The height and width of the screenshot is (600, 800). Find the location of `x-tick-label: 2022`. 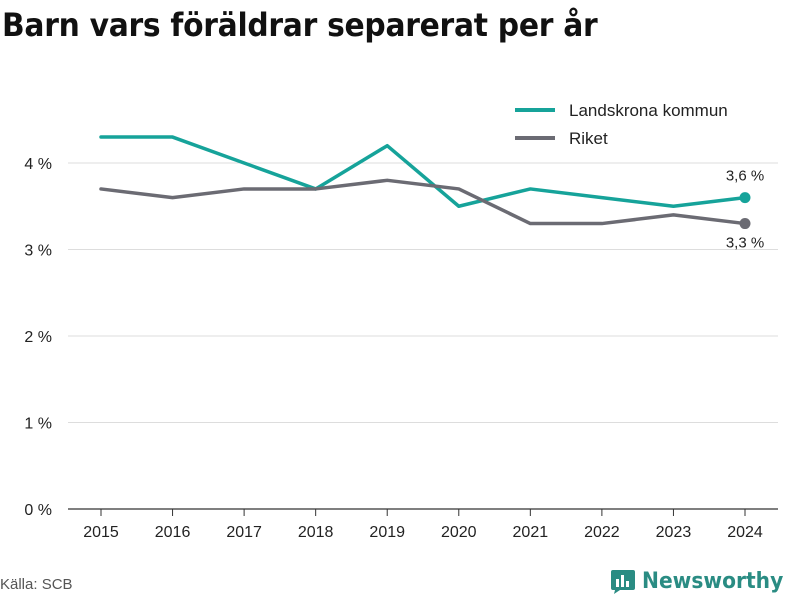

x-tick-label: 2022 is located at coordinates (602, 532).